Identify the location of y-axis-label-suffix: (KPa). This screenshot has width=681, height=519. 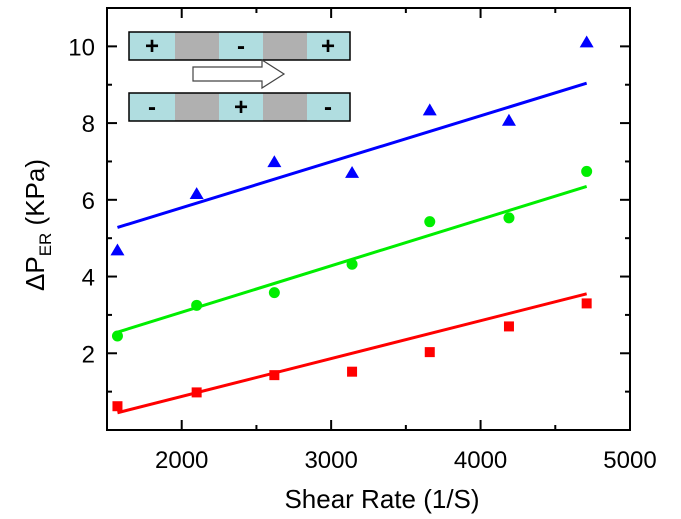
(35, 196).